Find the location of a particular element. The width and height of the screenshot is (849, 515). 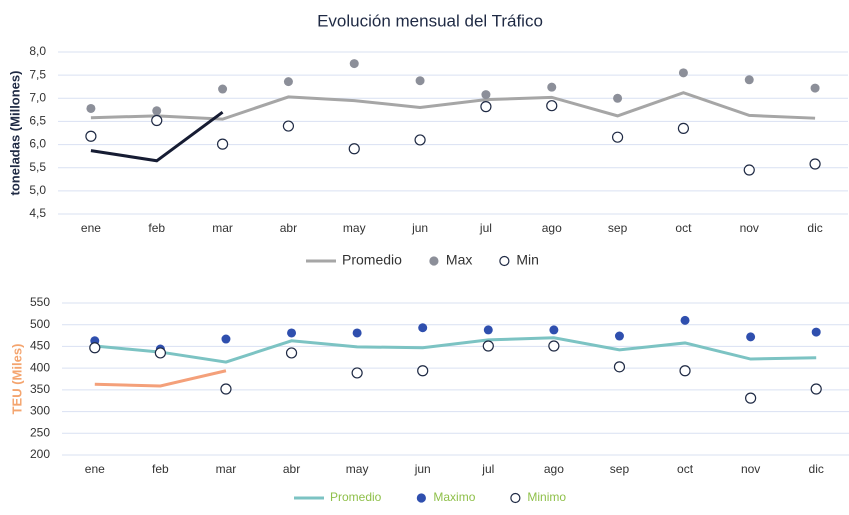

y-tick-label: 450 is located at coordinates (40, 346).